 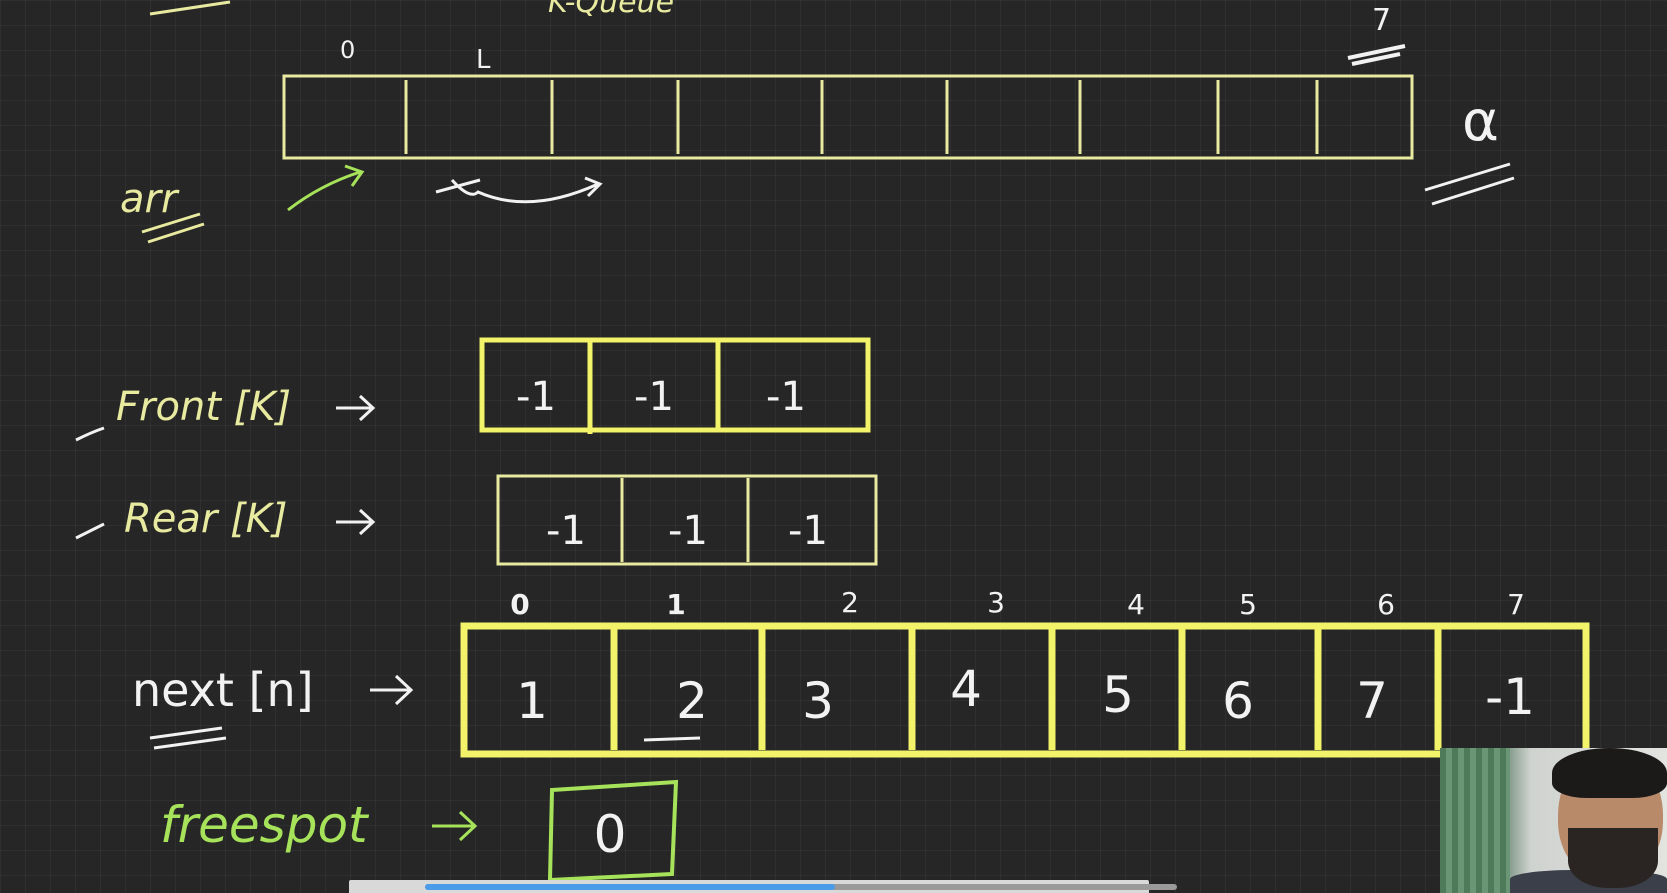 I want to click on rear-array, so click(x=687, y=520).